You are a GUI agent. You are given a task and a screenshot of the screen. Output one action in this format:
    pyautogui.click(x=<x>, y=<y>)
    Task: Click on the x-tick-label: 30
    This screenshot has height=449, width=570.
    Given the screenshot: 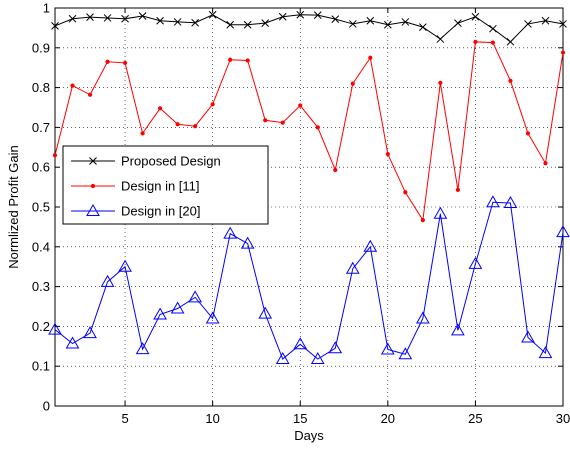 What is the action you would take?
    pyautogui.click(x=563, y=418)
    